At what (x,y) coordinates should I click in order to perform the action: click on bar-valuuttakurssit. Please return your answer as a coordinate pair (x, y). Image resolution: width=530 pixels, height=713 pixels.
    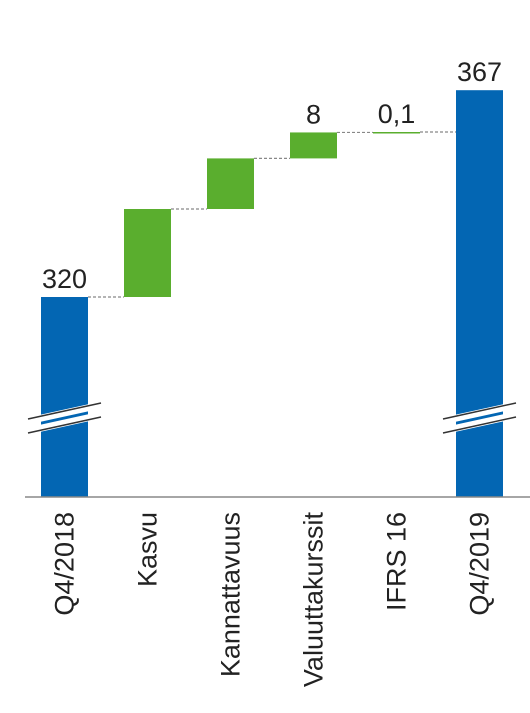
    Looking at the image, I should click on (313, 145).